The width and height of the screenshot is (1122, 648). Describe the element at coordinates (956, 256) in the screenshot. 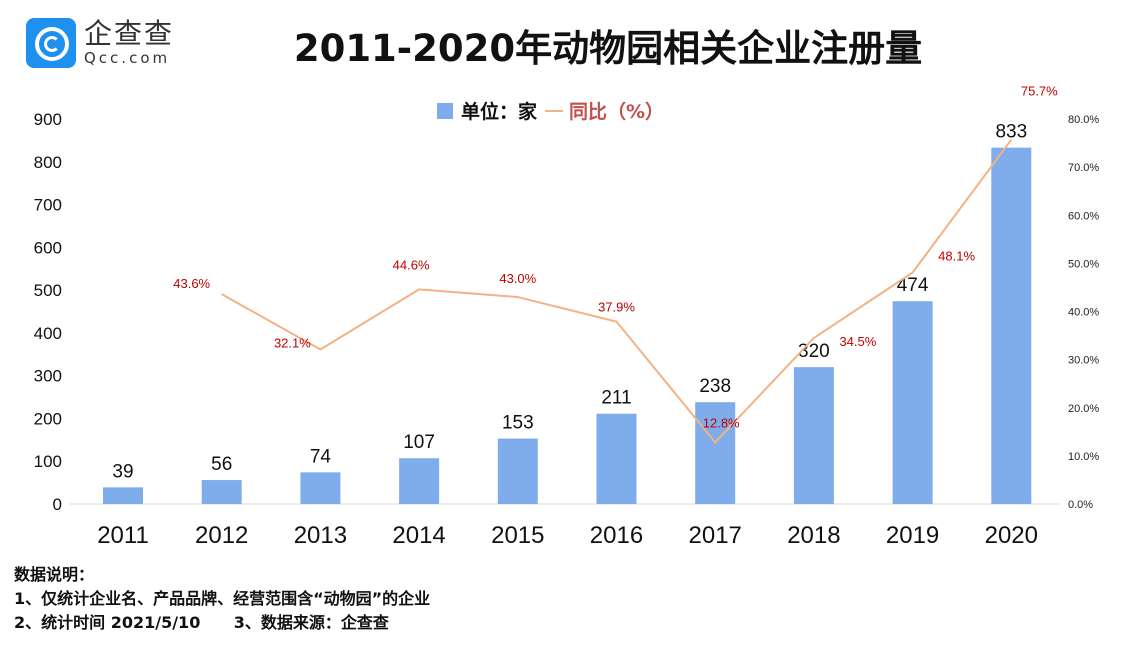

I see `line-value-label: 48.1%` at that location.